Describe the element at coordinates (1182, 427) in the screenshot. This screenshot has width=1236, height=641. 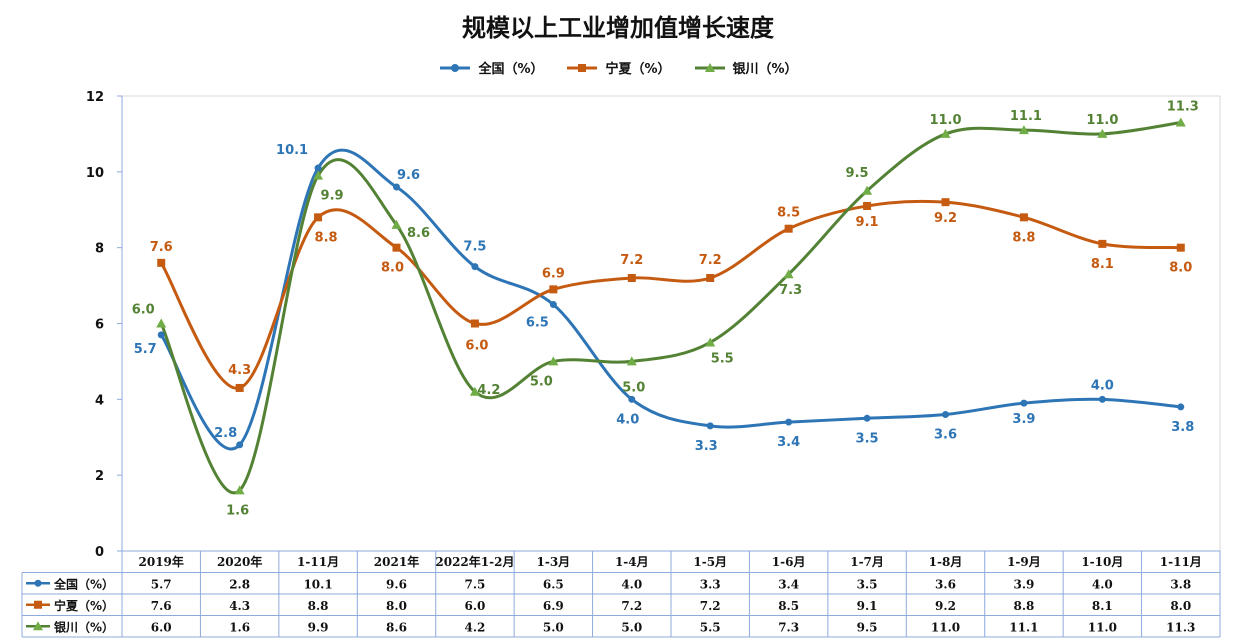
I see `data-label: 3.8` at that location.